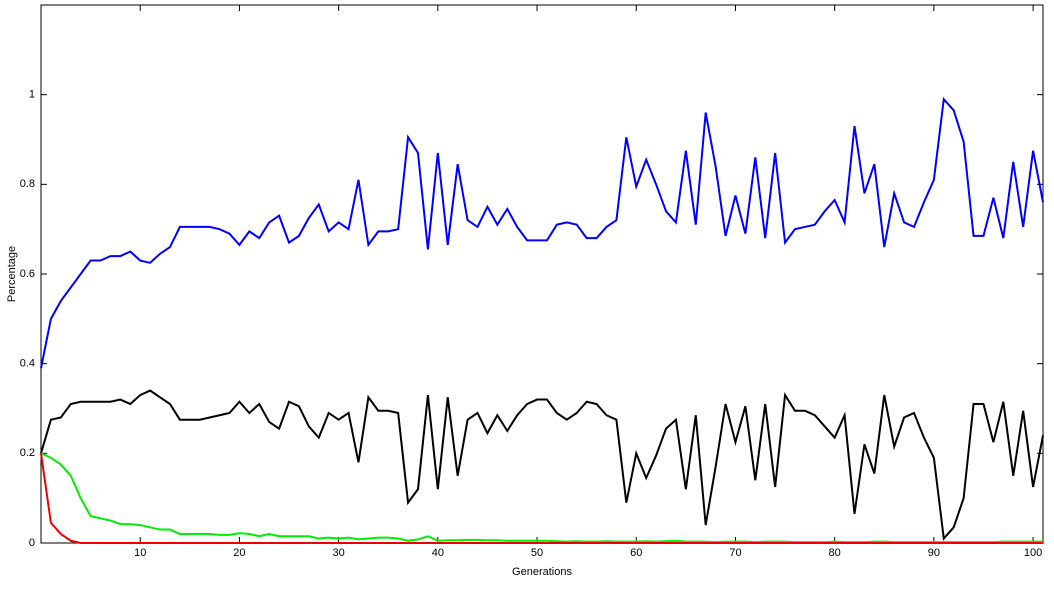 The height and width of the screenshot is (590, 1054). I want to click on x-tick-label: 70, so click(735, 553).